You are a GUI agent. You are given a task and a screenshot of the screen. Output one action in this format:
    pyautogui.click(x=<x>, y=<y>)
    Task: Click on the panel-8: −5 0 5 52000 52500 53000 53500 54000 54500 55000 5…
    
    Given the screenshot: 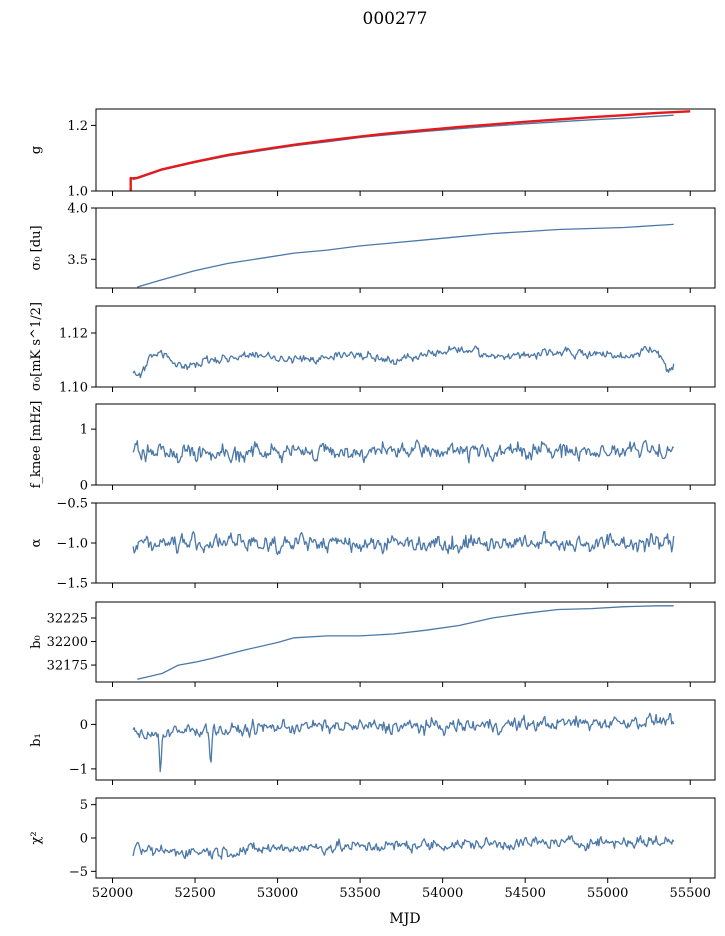 What is the action you would take?
    pyautogui.click(x=372, y=849)
    